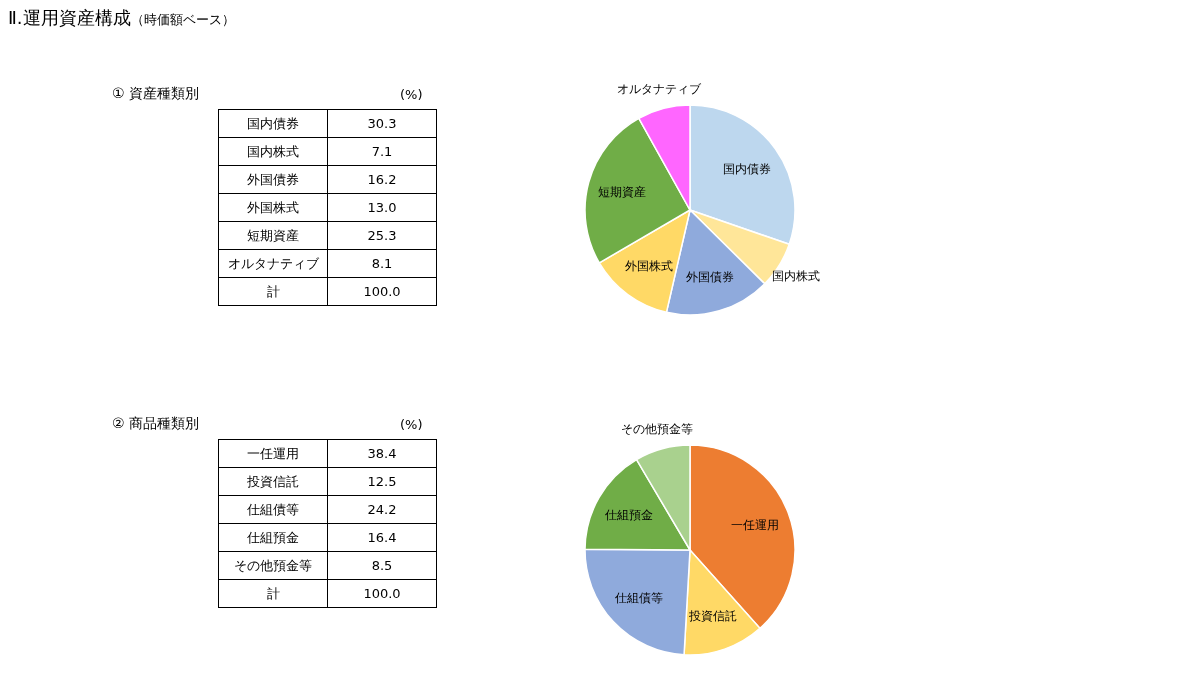 This screenshot has height=681, width=1200. I want to click on text: 国内株式, so click(273, 151).